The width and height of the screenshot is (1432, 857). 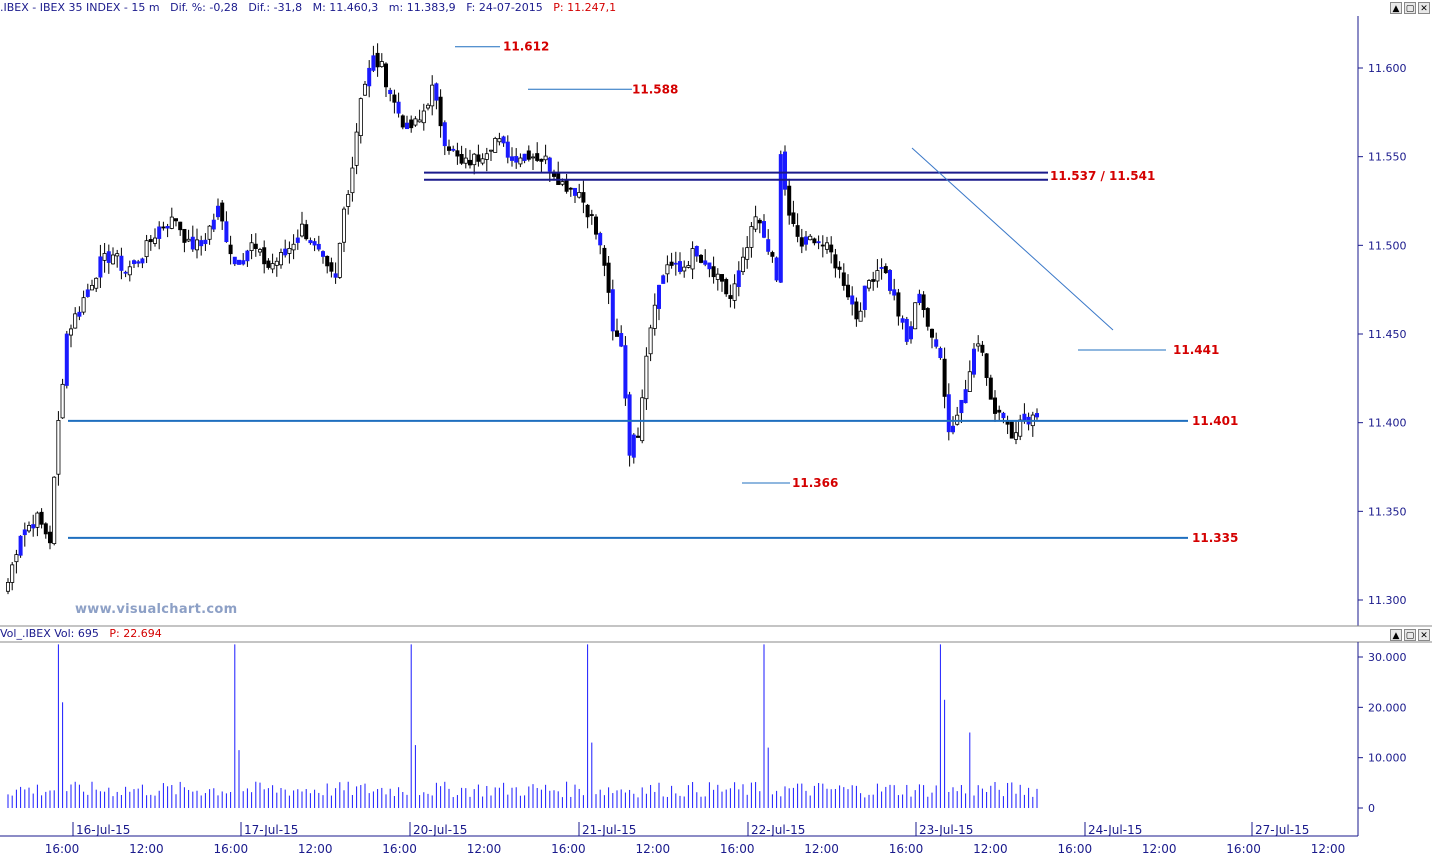 I want to click on diff-pct-label: Dif. %: -0,28, so click(x=204, y=7).